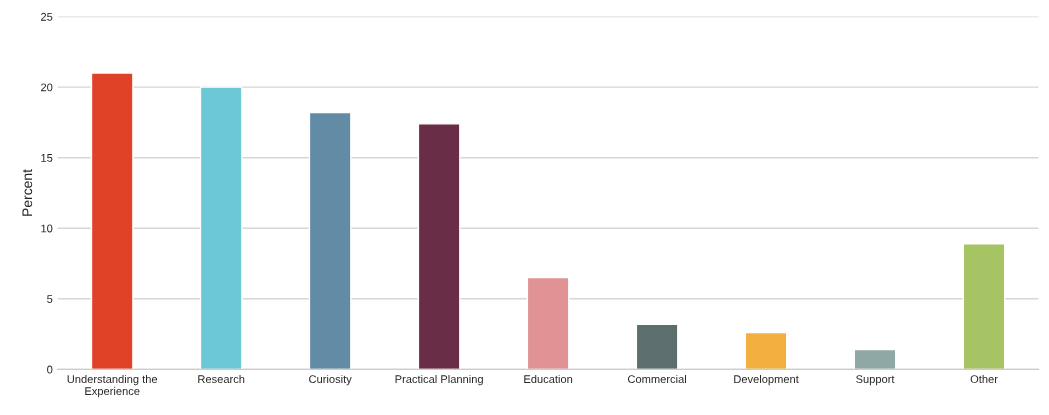 The width and height of the screenshot is (1049, 415). I want to click on x-tick-label: Support, so click(875, 380).